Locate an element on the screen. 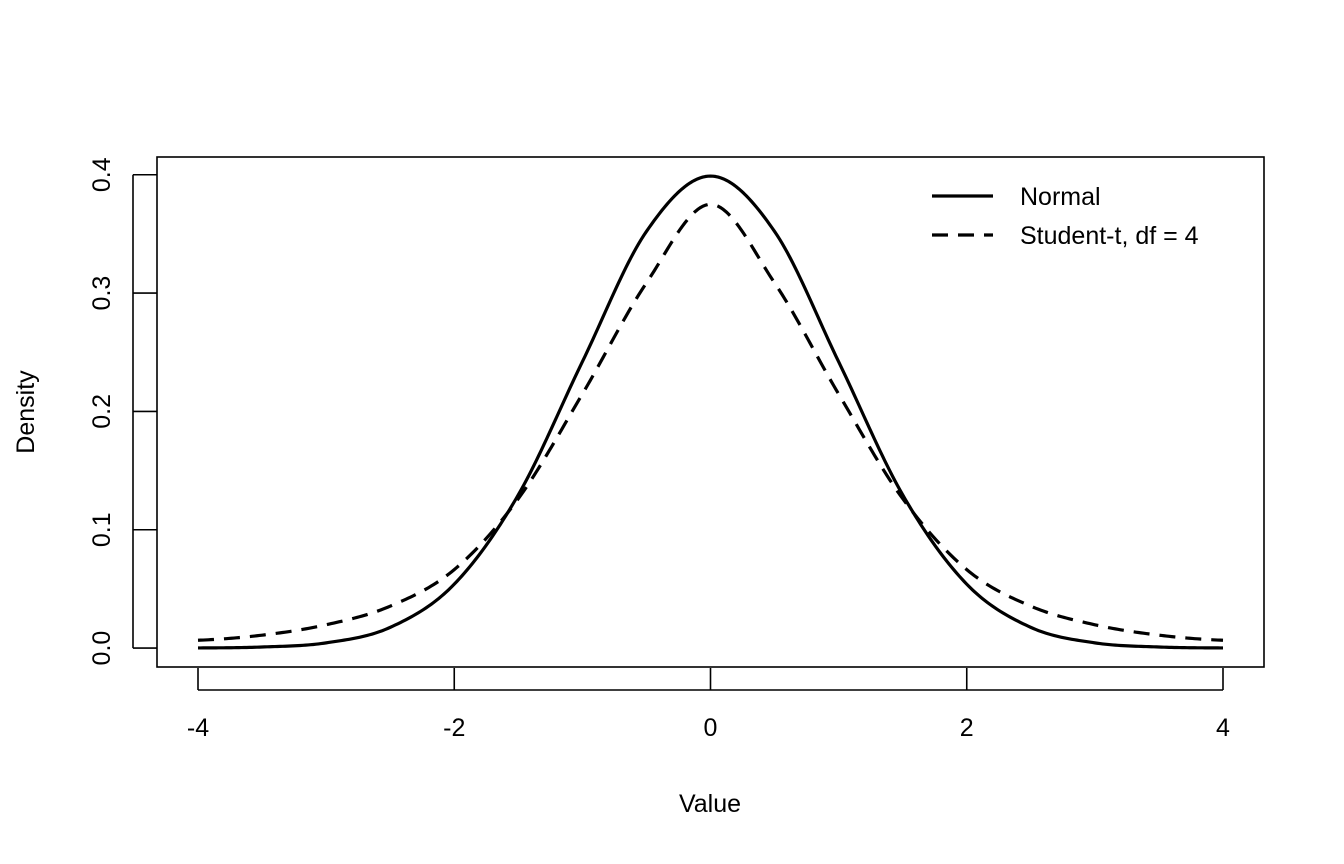  x-tick-label: -2 is located at coordinates (454, 728).